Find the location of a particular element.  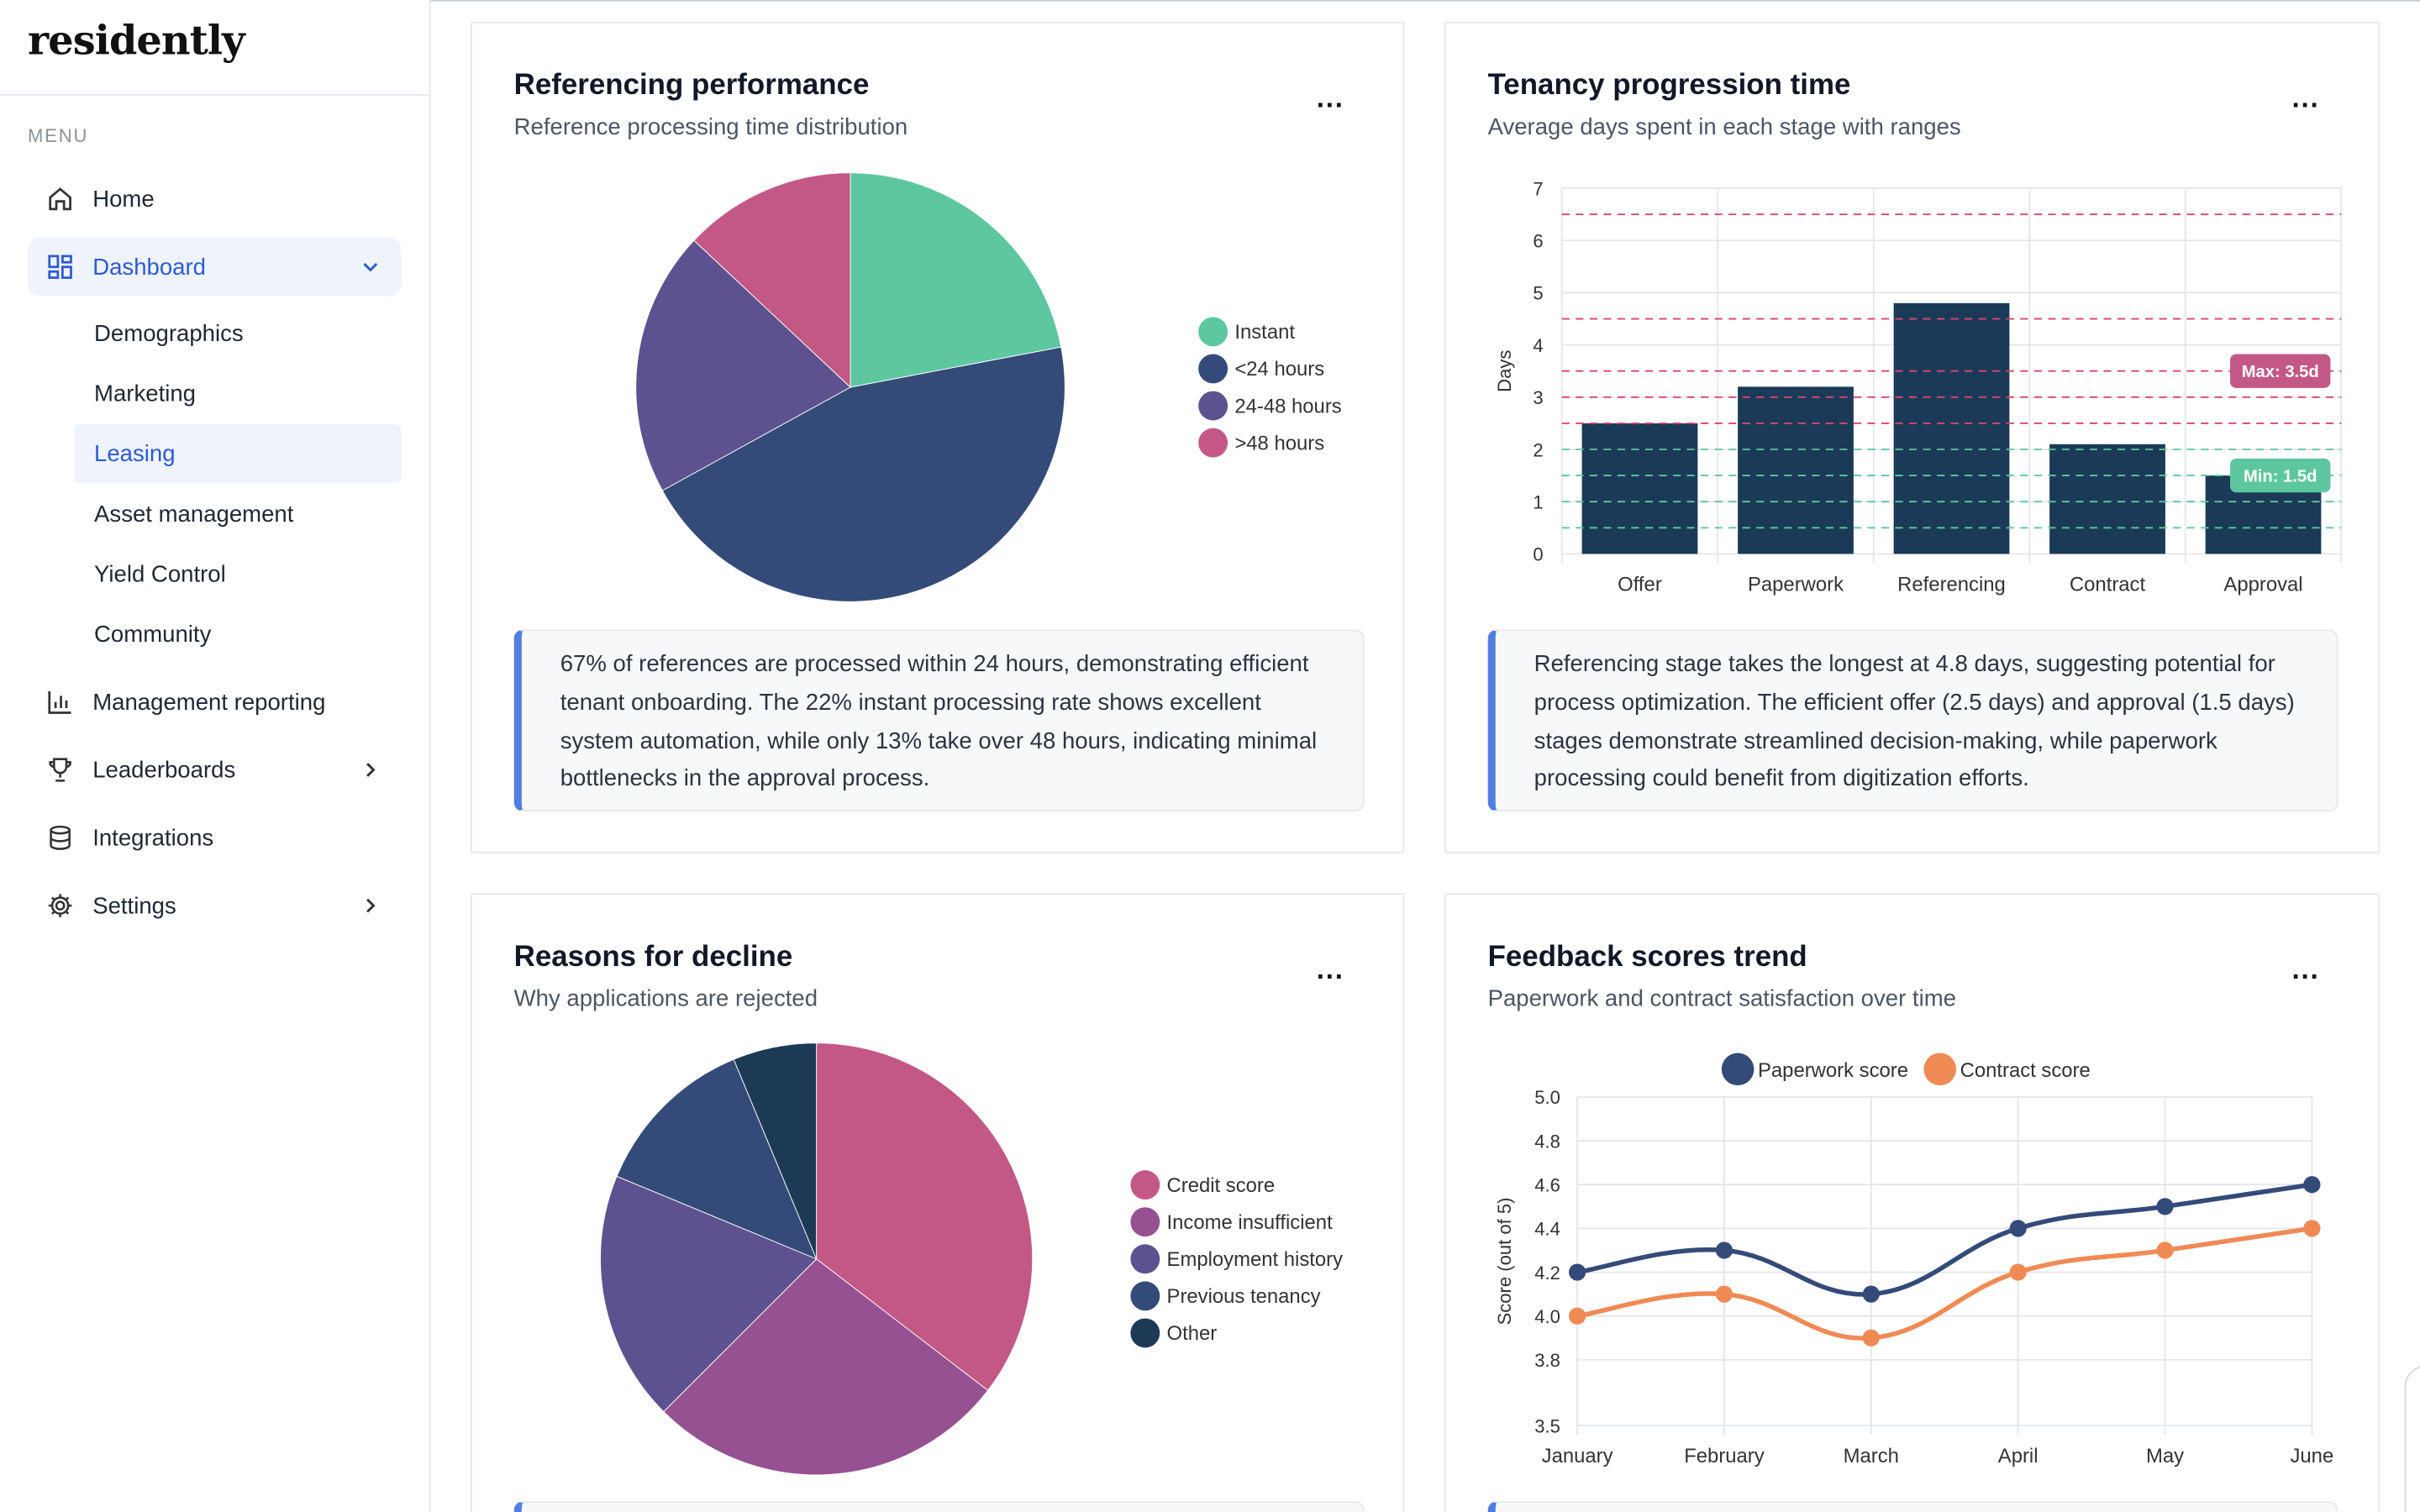

series-line-paperwork-score is located at coordinates (1944, 1239).